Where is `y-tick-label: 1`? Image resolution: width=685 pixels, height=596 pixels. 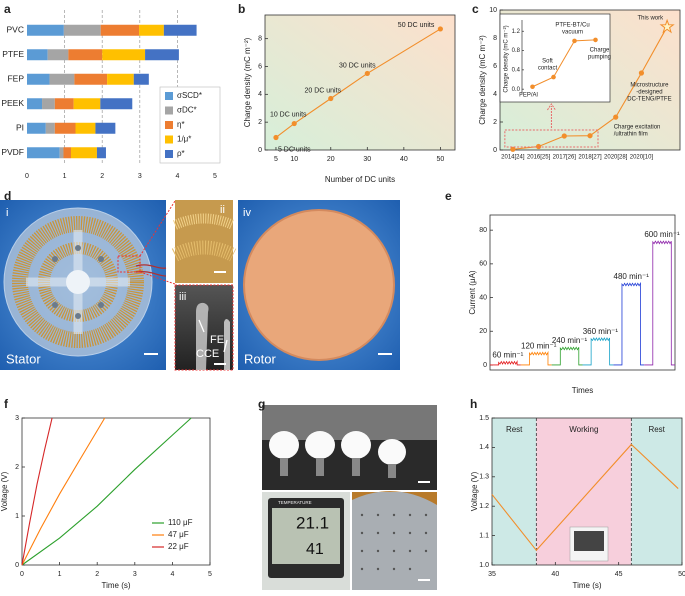
y-tick-label: 1 is located at coordinates (17, 516).